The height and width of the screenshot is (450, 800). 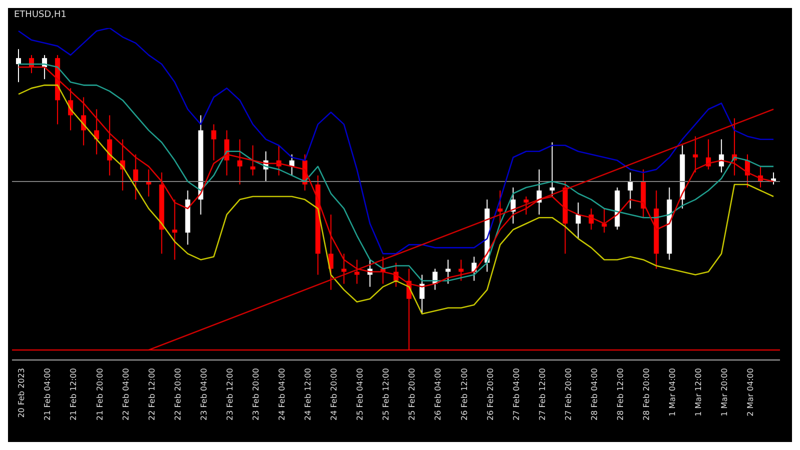 I want to click on x-tick-label: 27 Feb 12:00, so click(x=542, y=394).